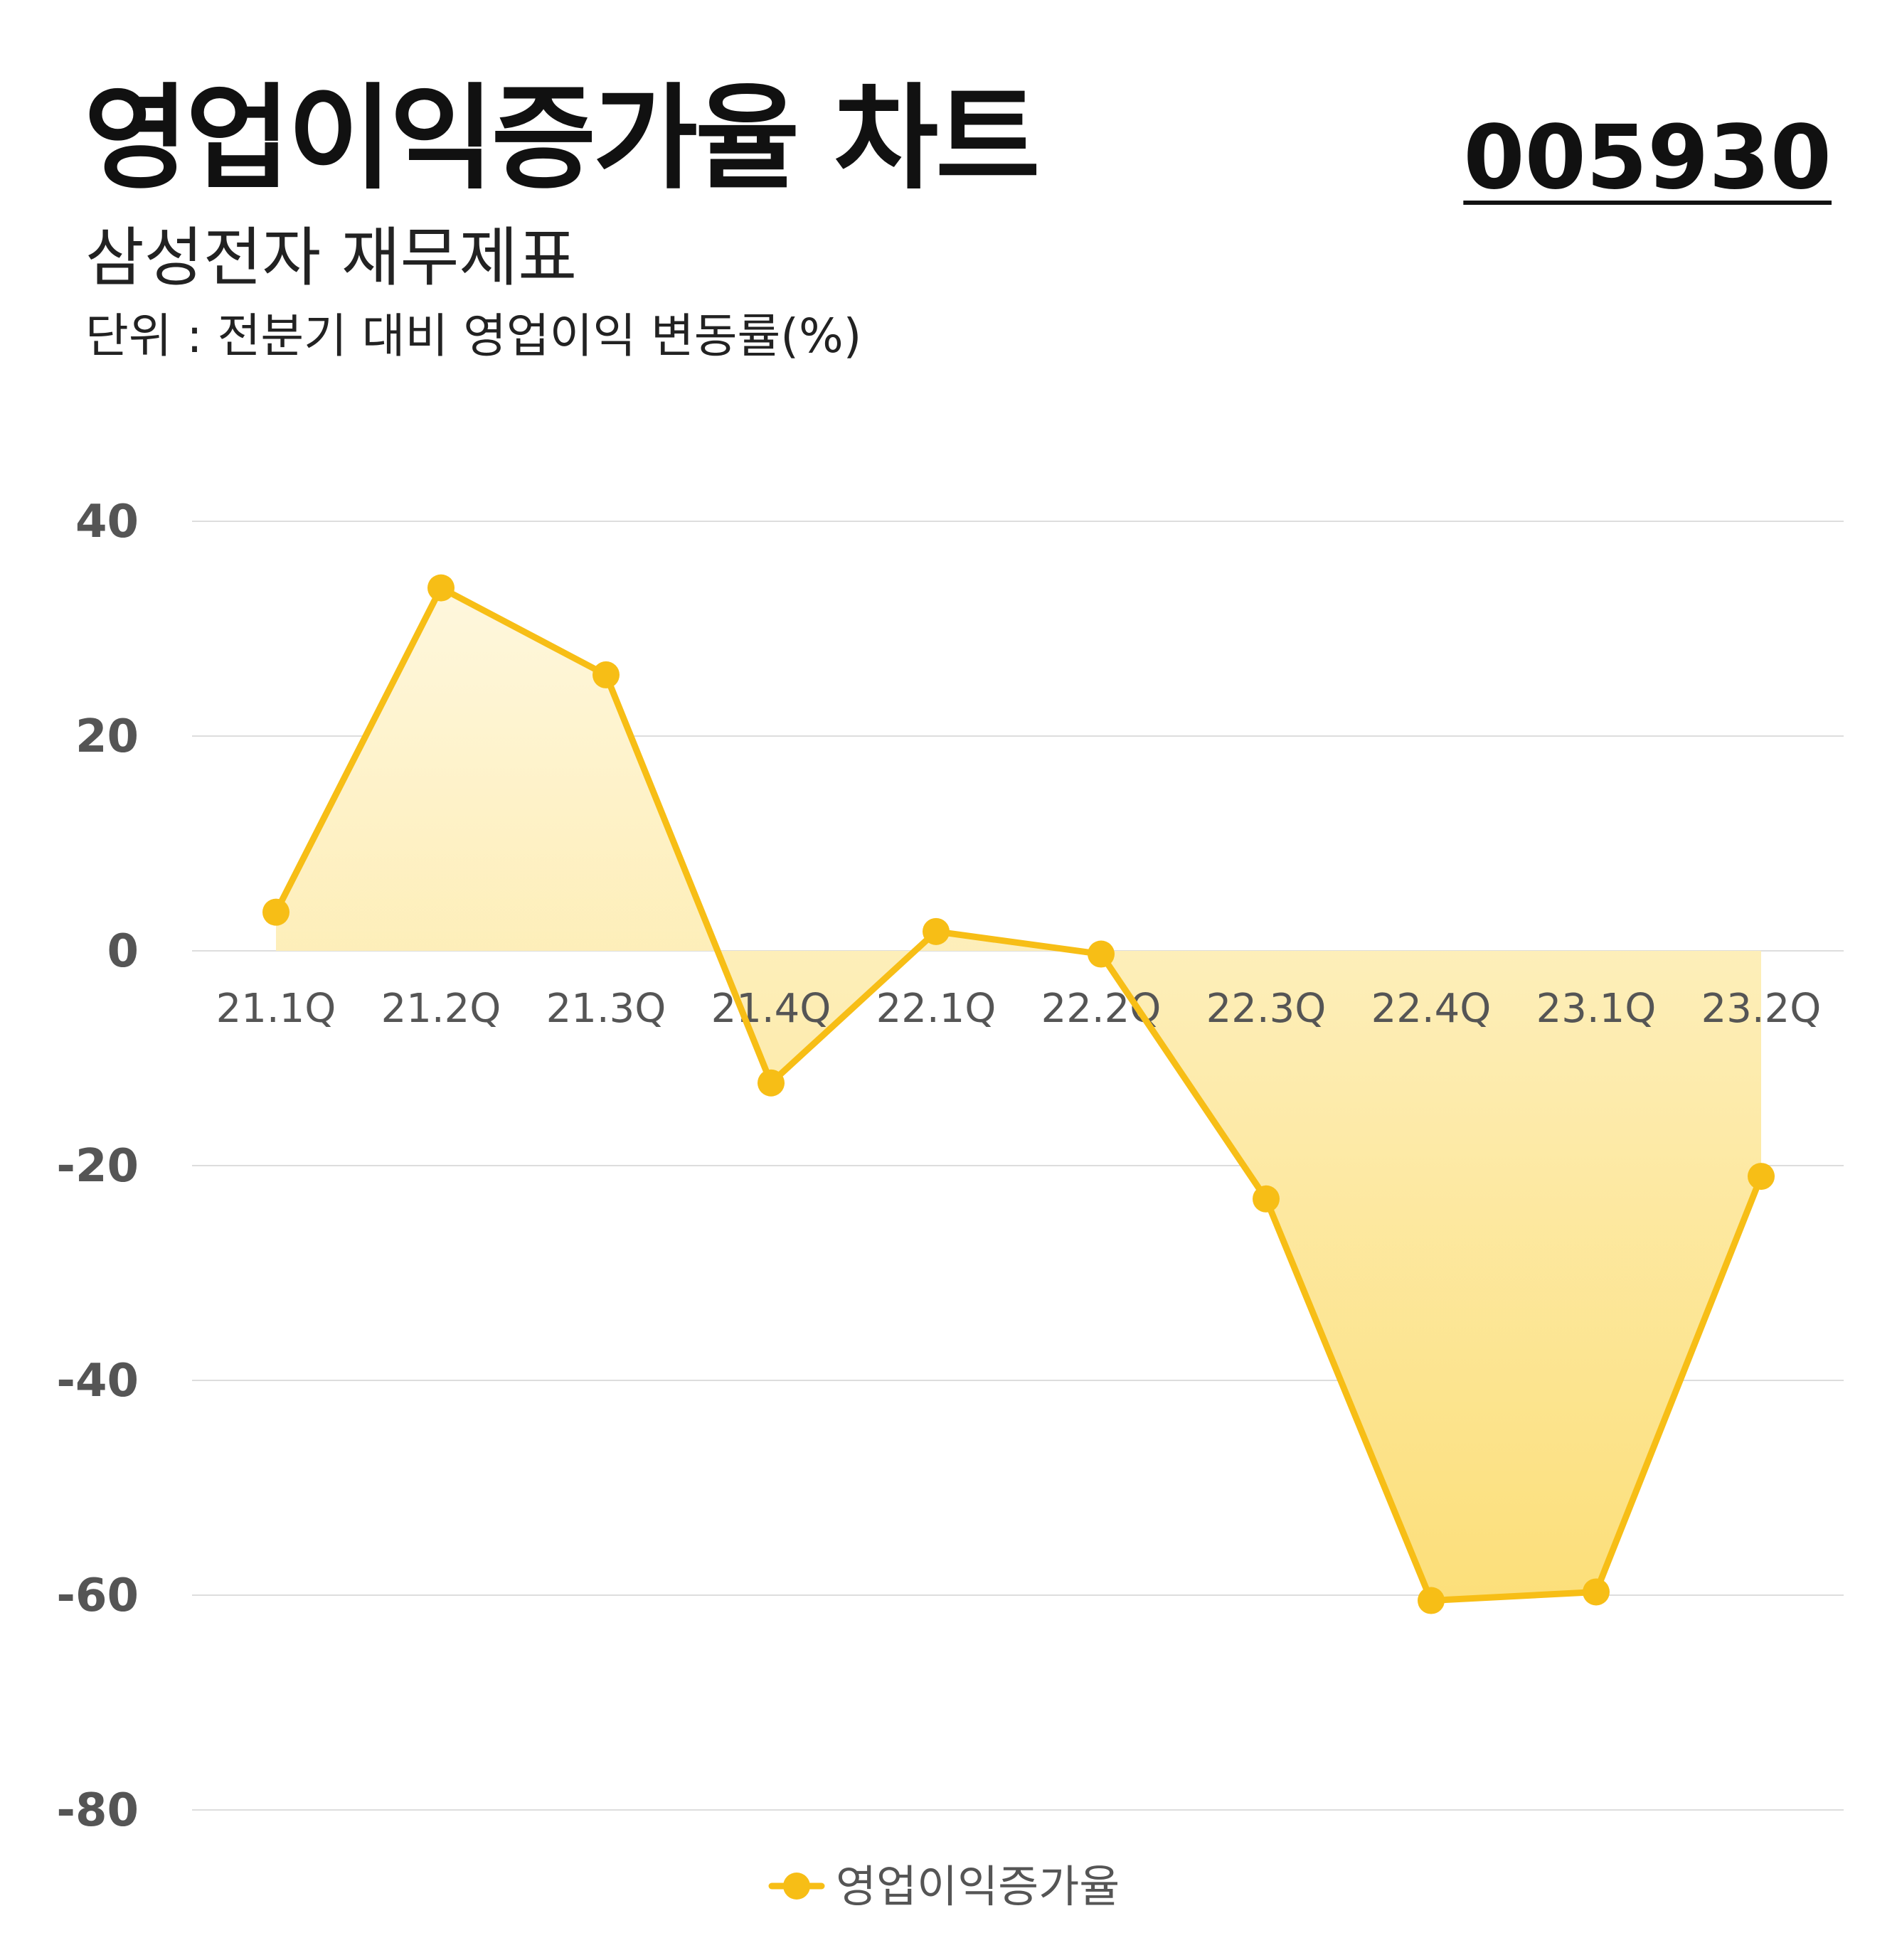 Image resolution: width=1897 pixels, height=1960 pixels. Describe the element at coordinates (474, 336) in the screenshot. I see `unit-label: 단위 : 전분기 대비 영업이익 변동률(%)` at that location.